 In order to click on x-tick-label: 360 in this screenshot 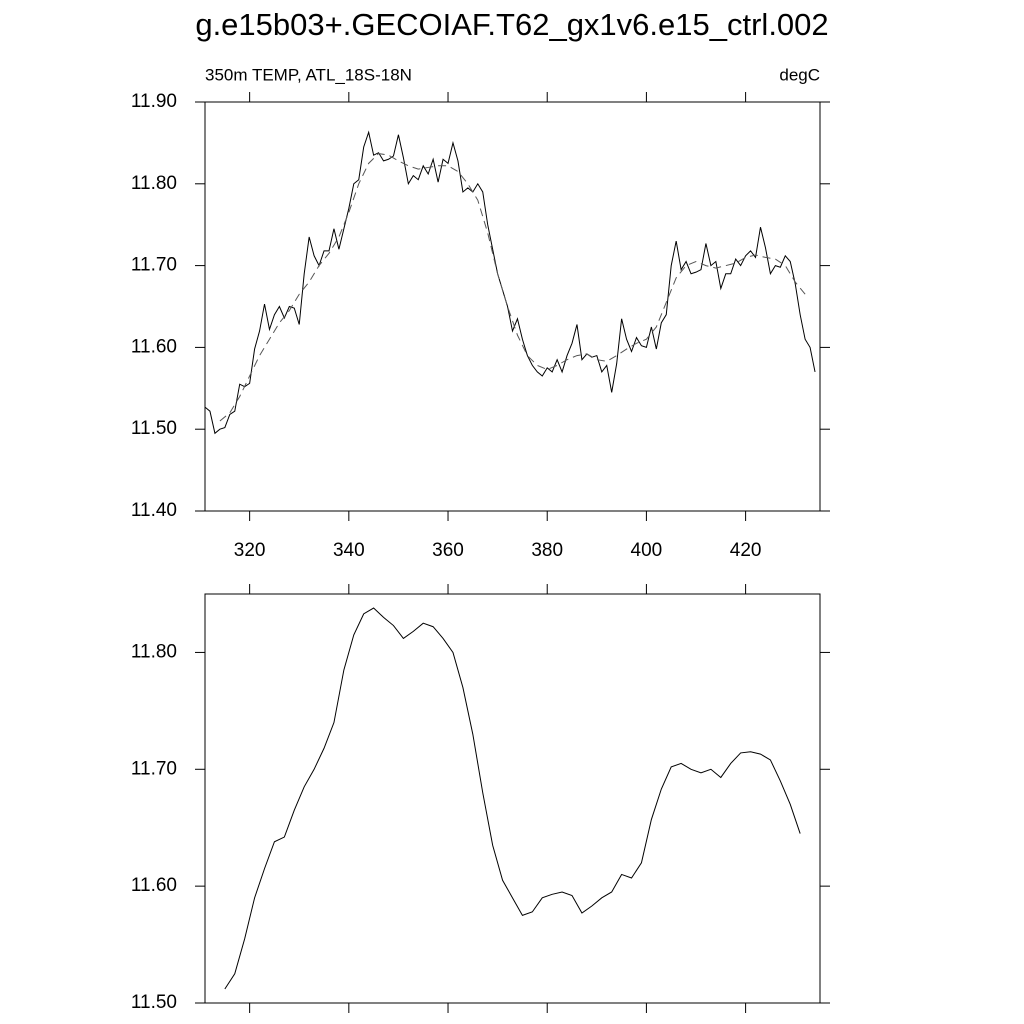, I will do `click(448, 550)`.